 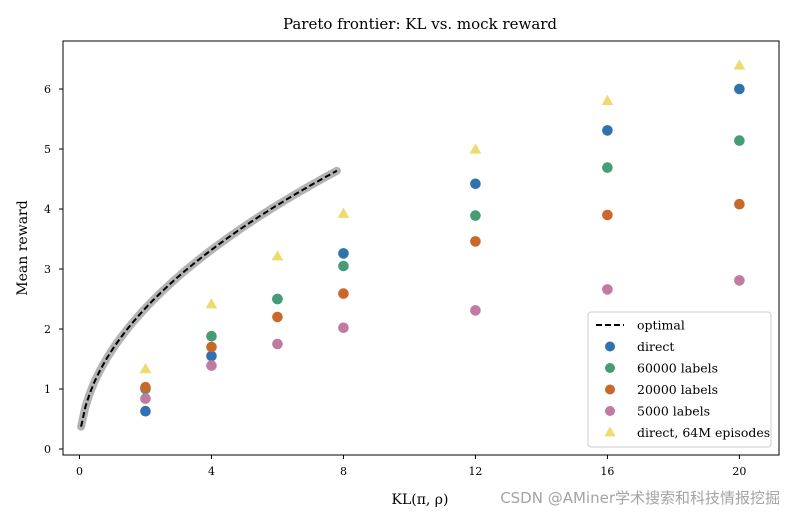 What do you see at coordinates (673, 411) in the screenshot?
I see `legend-label-5000-labels: 5000 labels` at bounding box center [673, 411].